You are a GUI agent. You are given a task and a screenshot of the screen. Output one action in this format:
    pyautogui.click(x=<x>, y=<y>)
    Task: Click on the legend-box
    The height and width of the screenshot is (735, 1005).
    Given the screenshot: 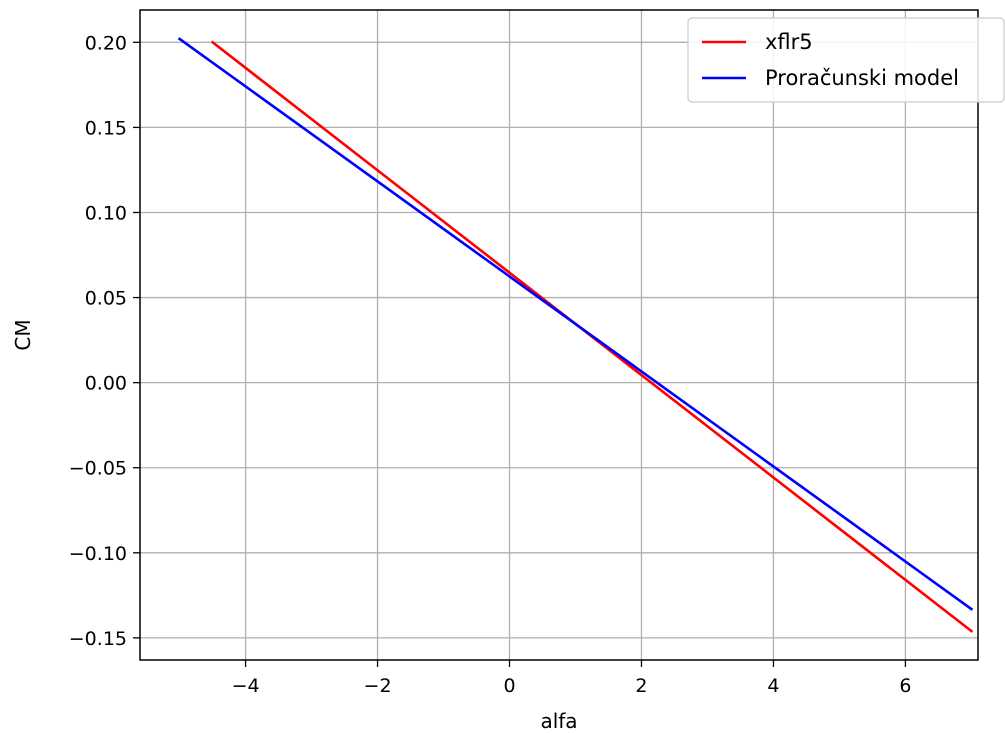 What is the action you would take?
    pyautogui.click(x=846, y=60)
    